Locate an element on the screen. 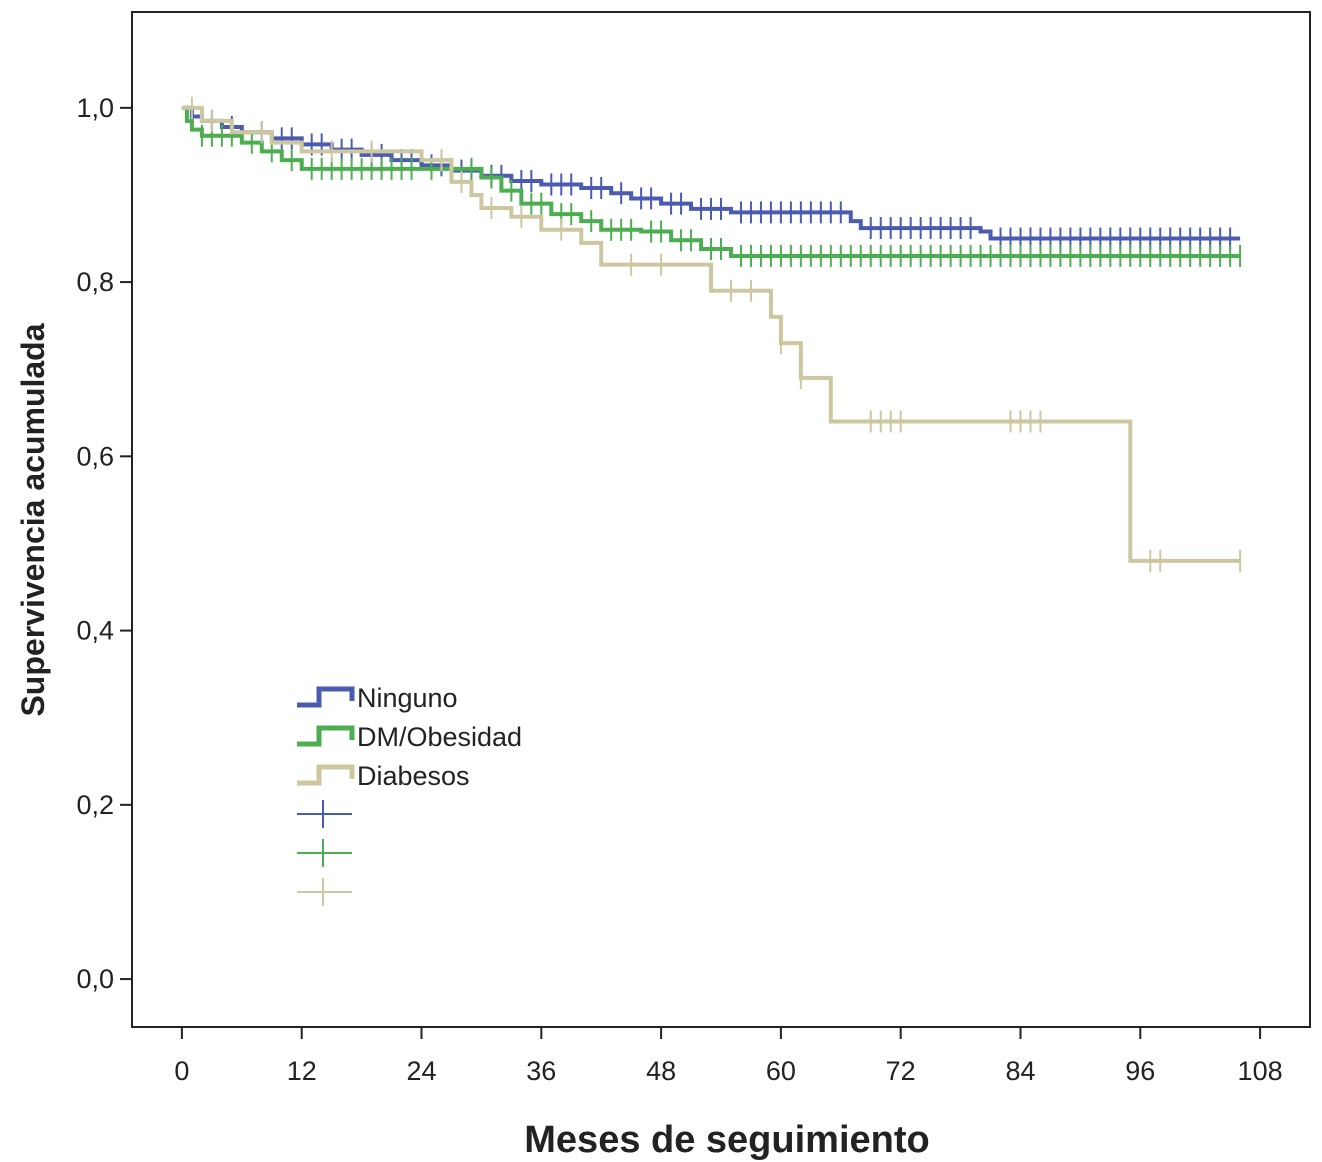 The height and width of the screenshot is (1162, 1322). x-tick-label: 72 is located at coordinates (901, 1071).